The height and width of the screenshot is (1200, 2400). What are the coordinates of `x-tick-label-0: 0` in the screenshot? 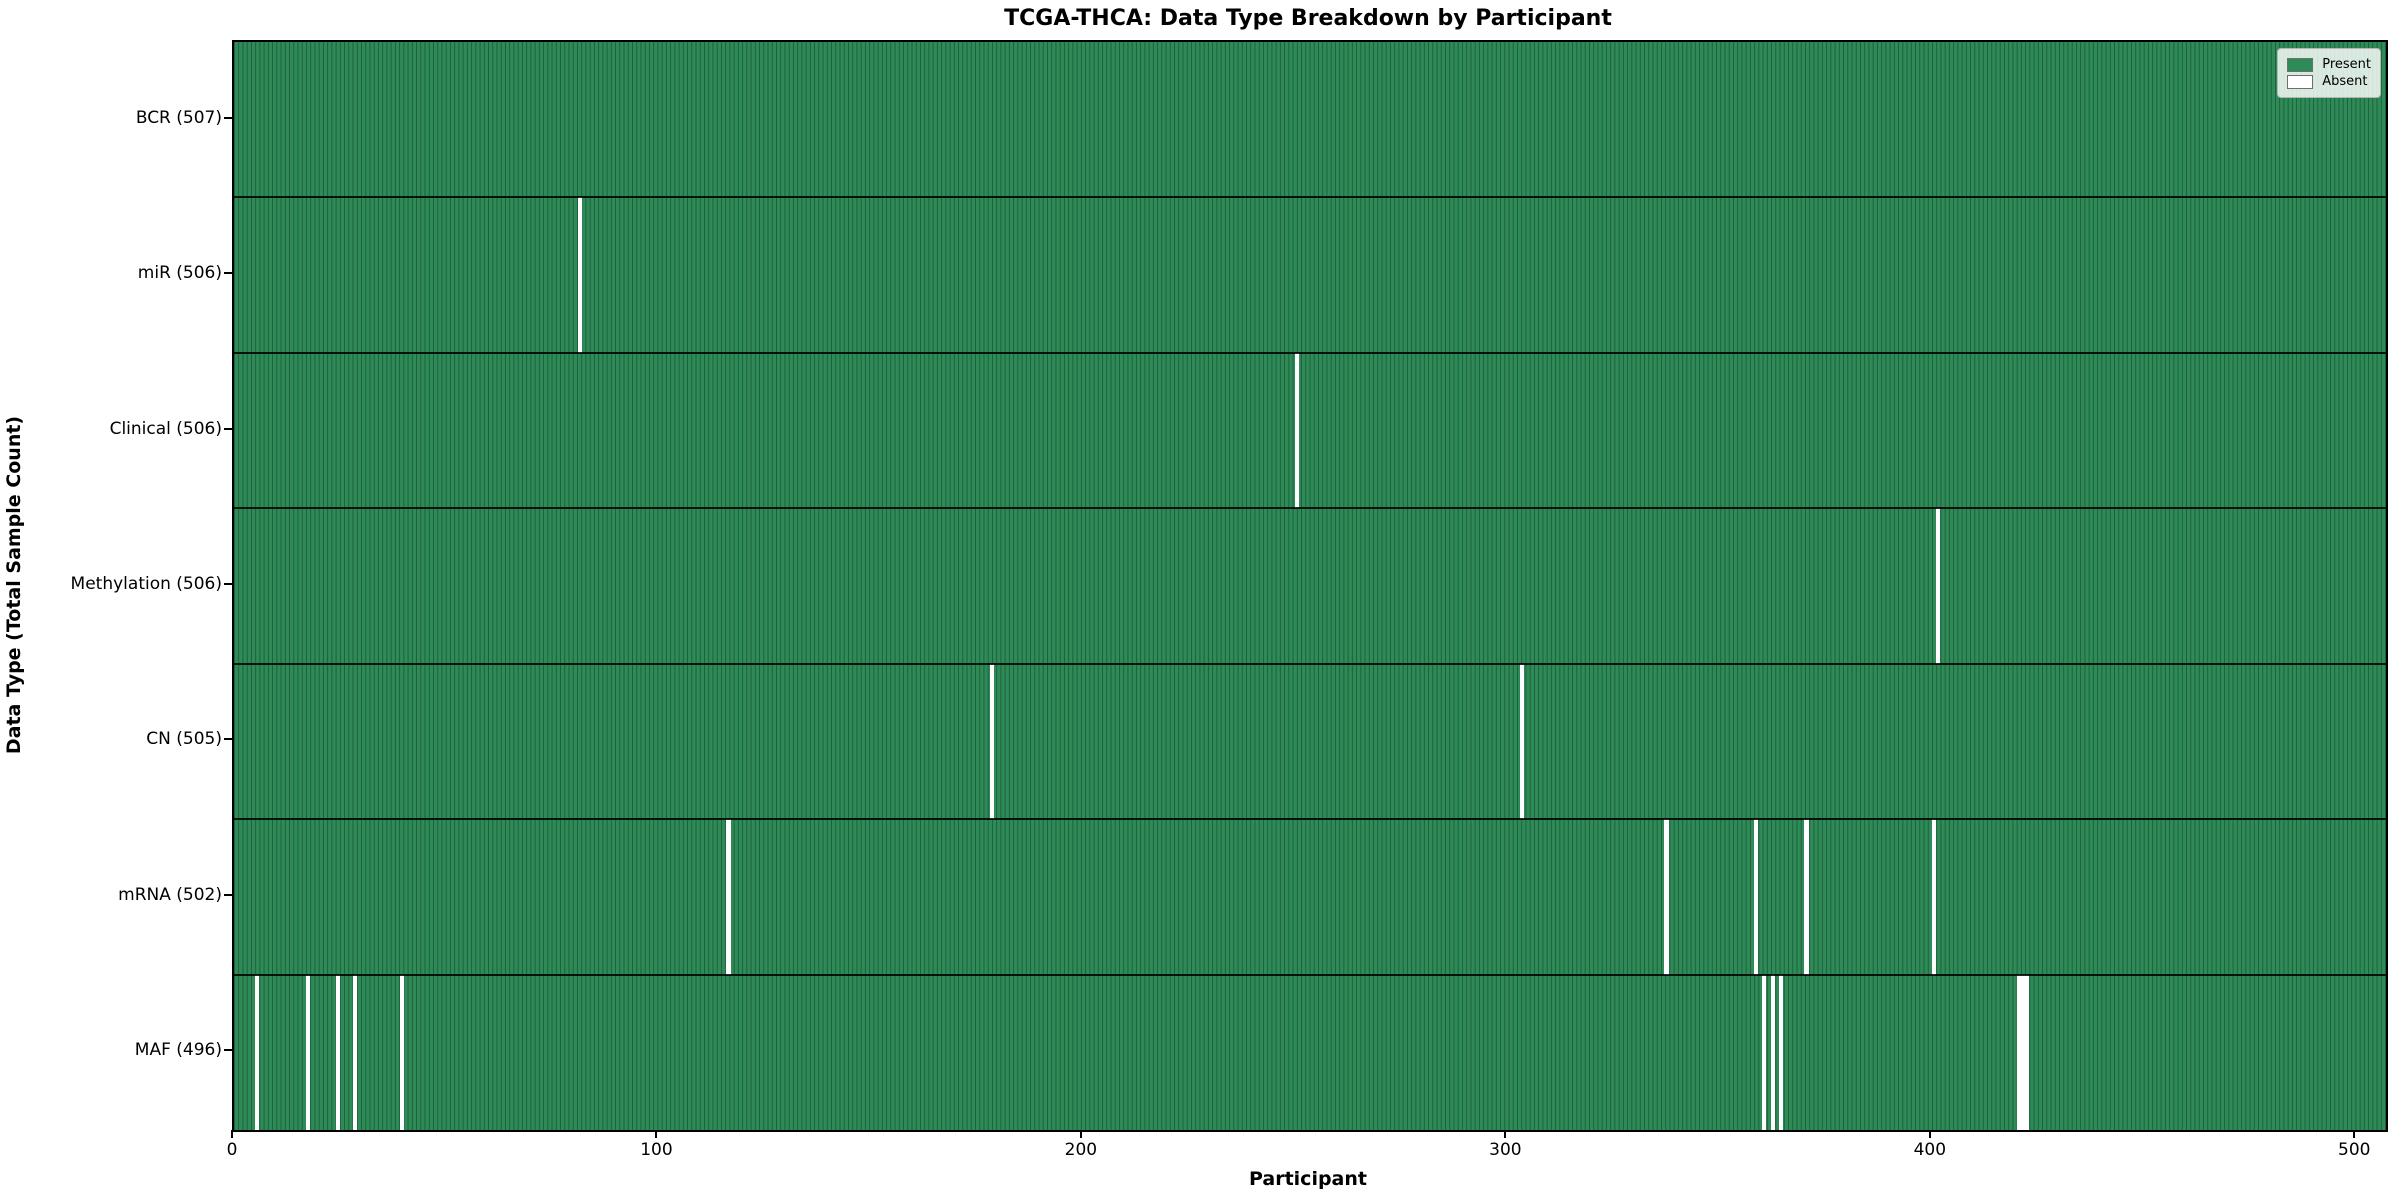 It's located at (232, 1150).